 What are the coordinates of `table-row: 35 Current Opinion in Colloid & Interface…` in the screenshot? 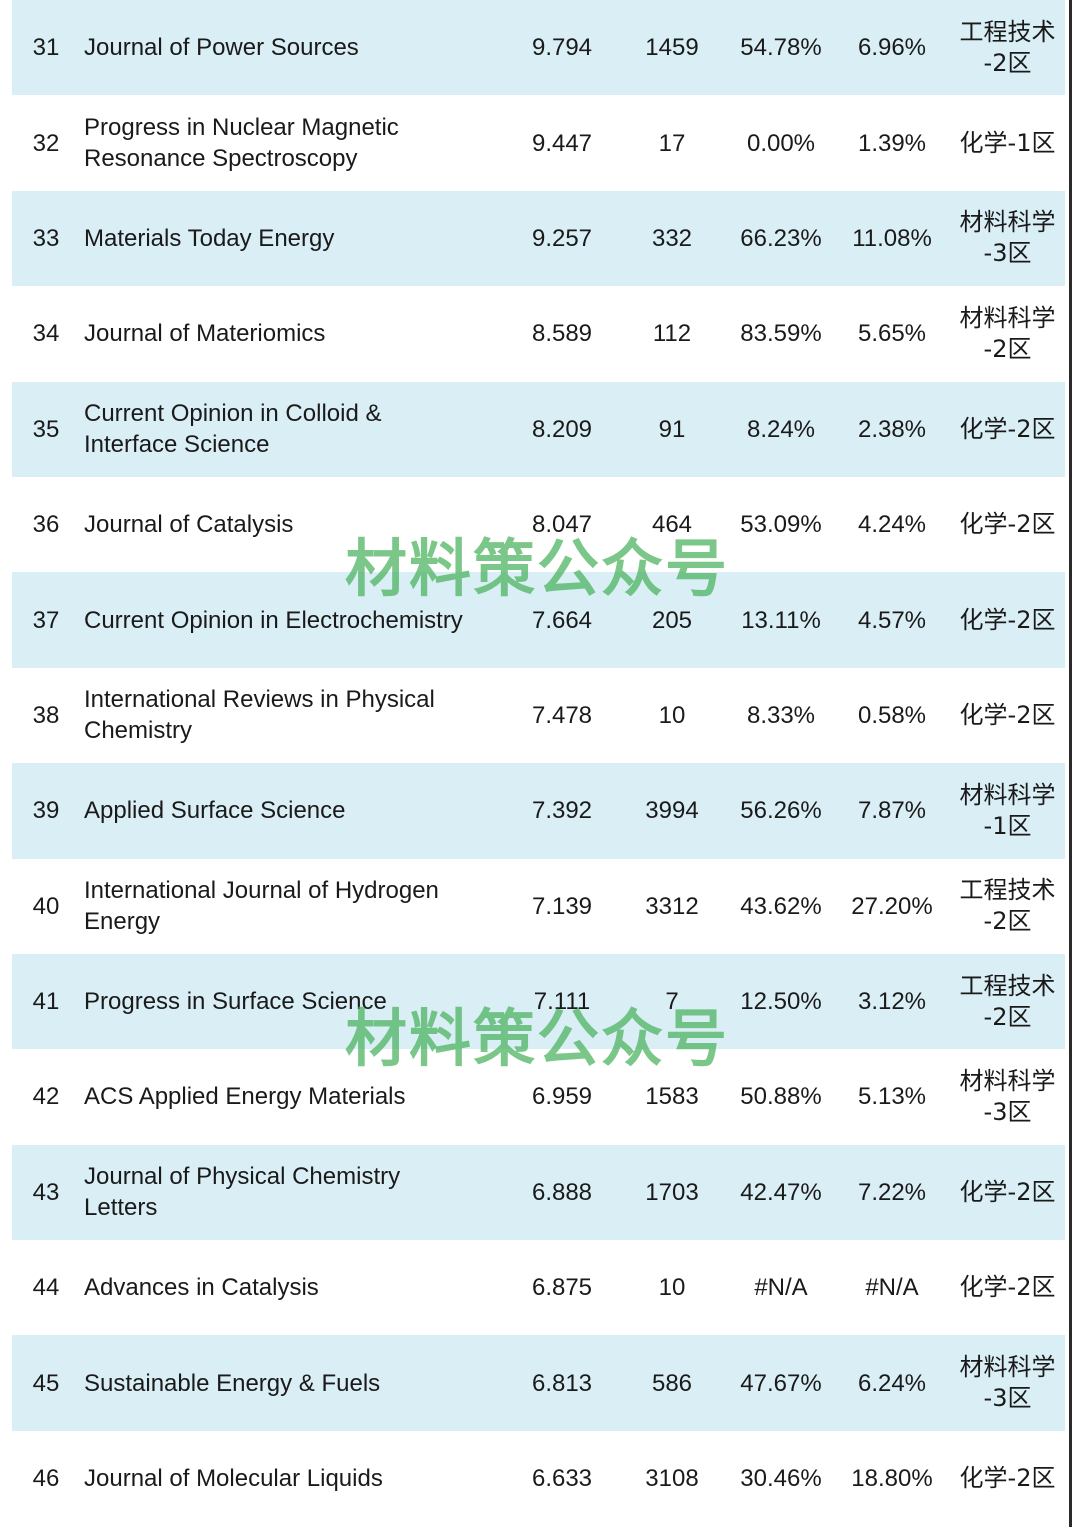 It's located at (538, 429).